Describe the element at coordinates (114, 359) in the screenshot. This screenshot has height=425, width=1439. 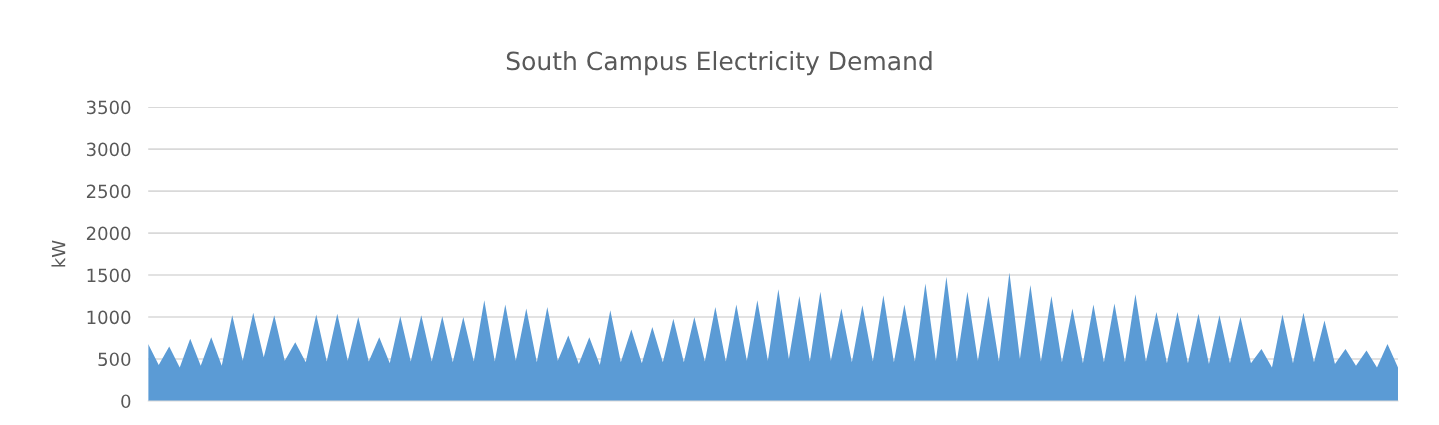
I see `y-tick-label: 500` at that location.